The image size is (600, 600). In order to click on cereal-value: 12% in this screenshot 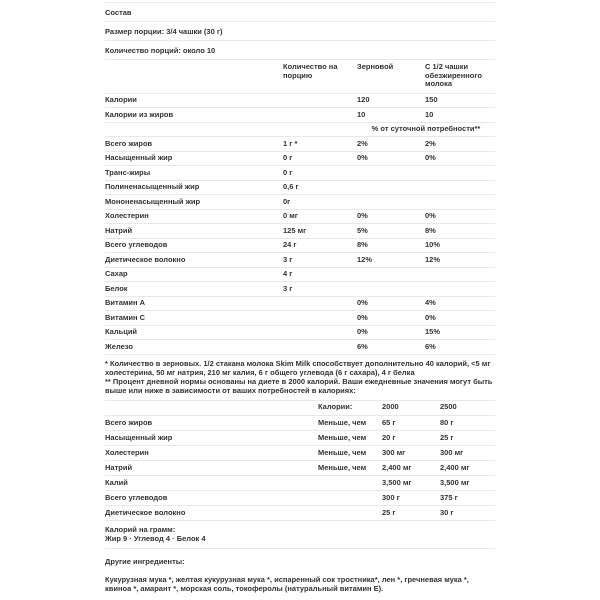, I will do `click(365, 259)`.